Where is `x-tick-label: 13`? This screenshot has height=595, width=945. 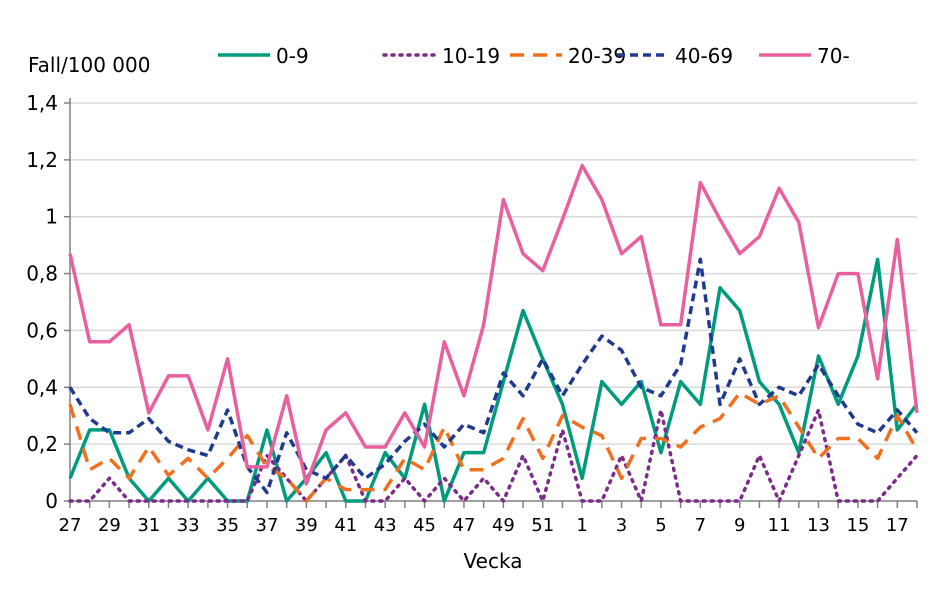
x-tick-label: 13 is located at coordinates (818, 525).